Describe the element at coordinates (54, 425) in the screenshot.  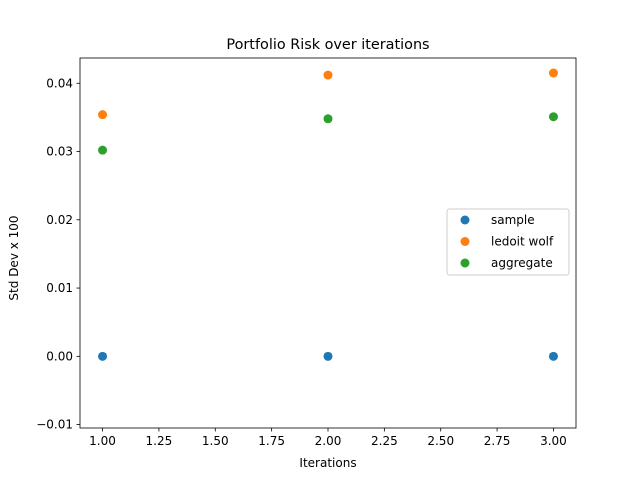
I see `y-tick-label: −0.01` at that location.